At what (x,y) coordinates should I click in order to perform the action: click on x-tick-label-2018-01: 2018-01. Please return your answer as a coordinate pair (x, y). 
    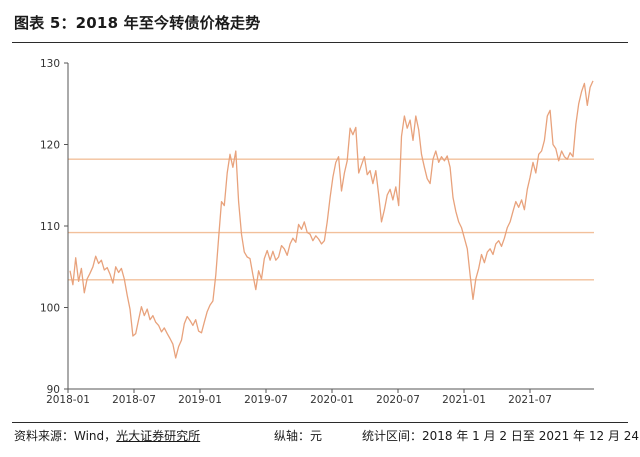
    Looking at the image, I should click on (68, 400).